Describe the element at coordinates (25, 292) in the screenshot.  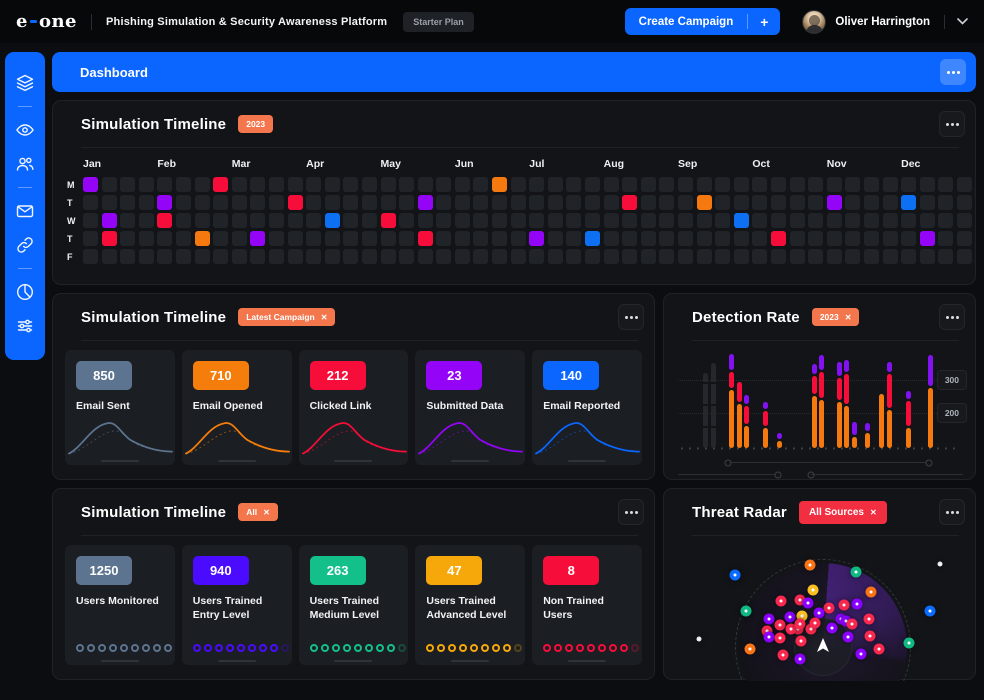
I see `sidebar-pie-icon` at that location.